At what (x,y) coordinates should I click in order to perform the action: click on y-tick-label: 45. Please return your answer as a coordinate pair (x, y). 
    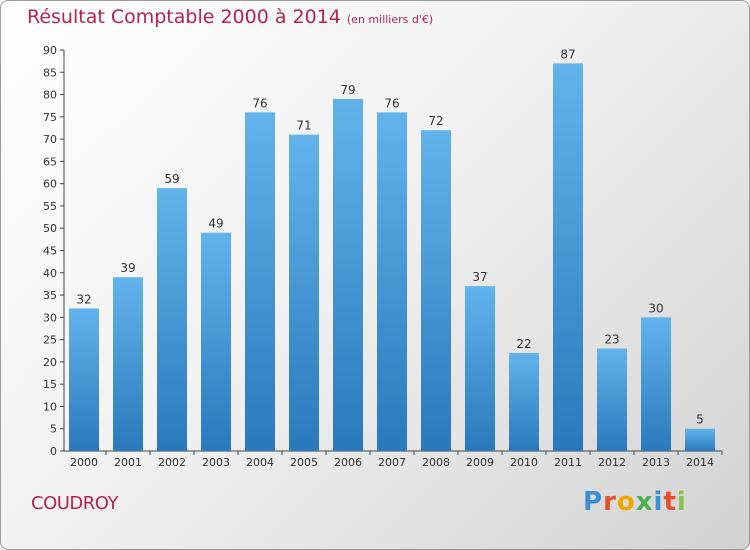
    Looking at the image, I should click on (50, 251).